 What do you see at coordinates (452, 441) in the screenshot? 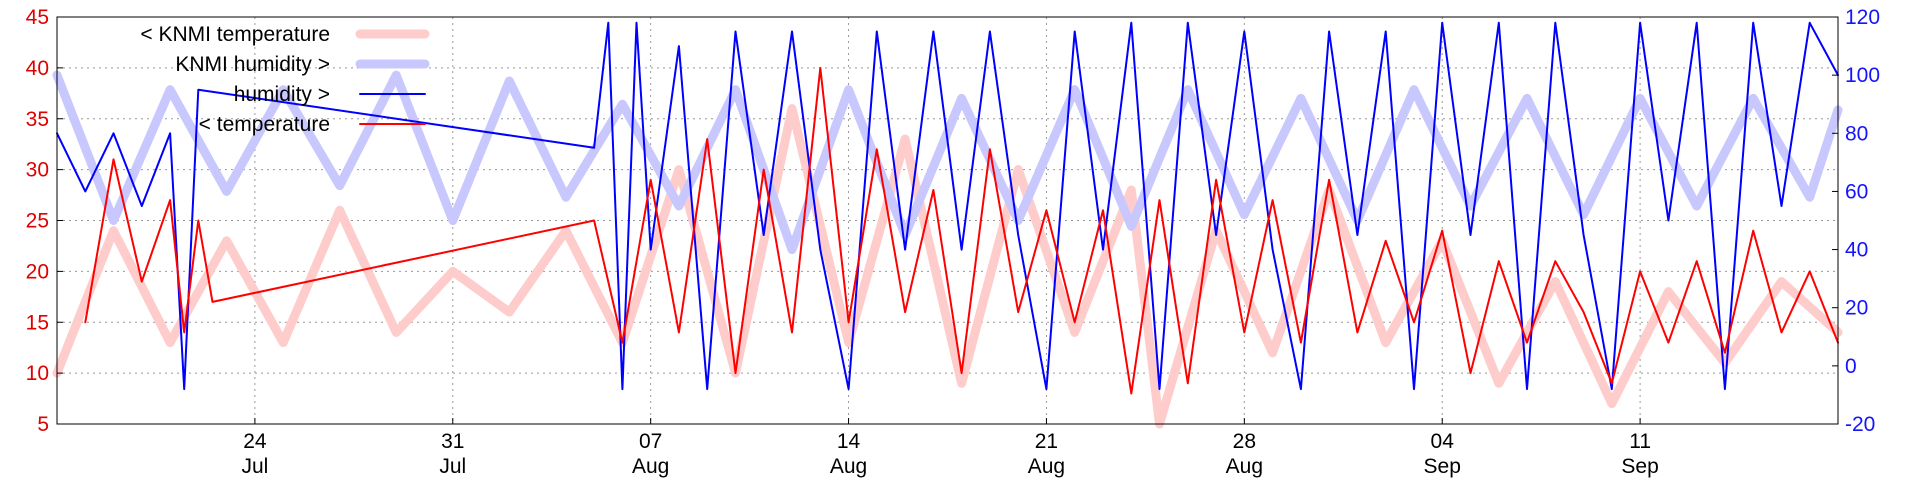
I see `x-tick-day-label: 31` at bounding box center [452, 441].